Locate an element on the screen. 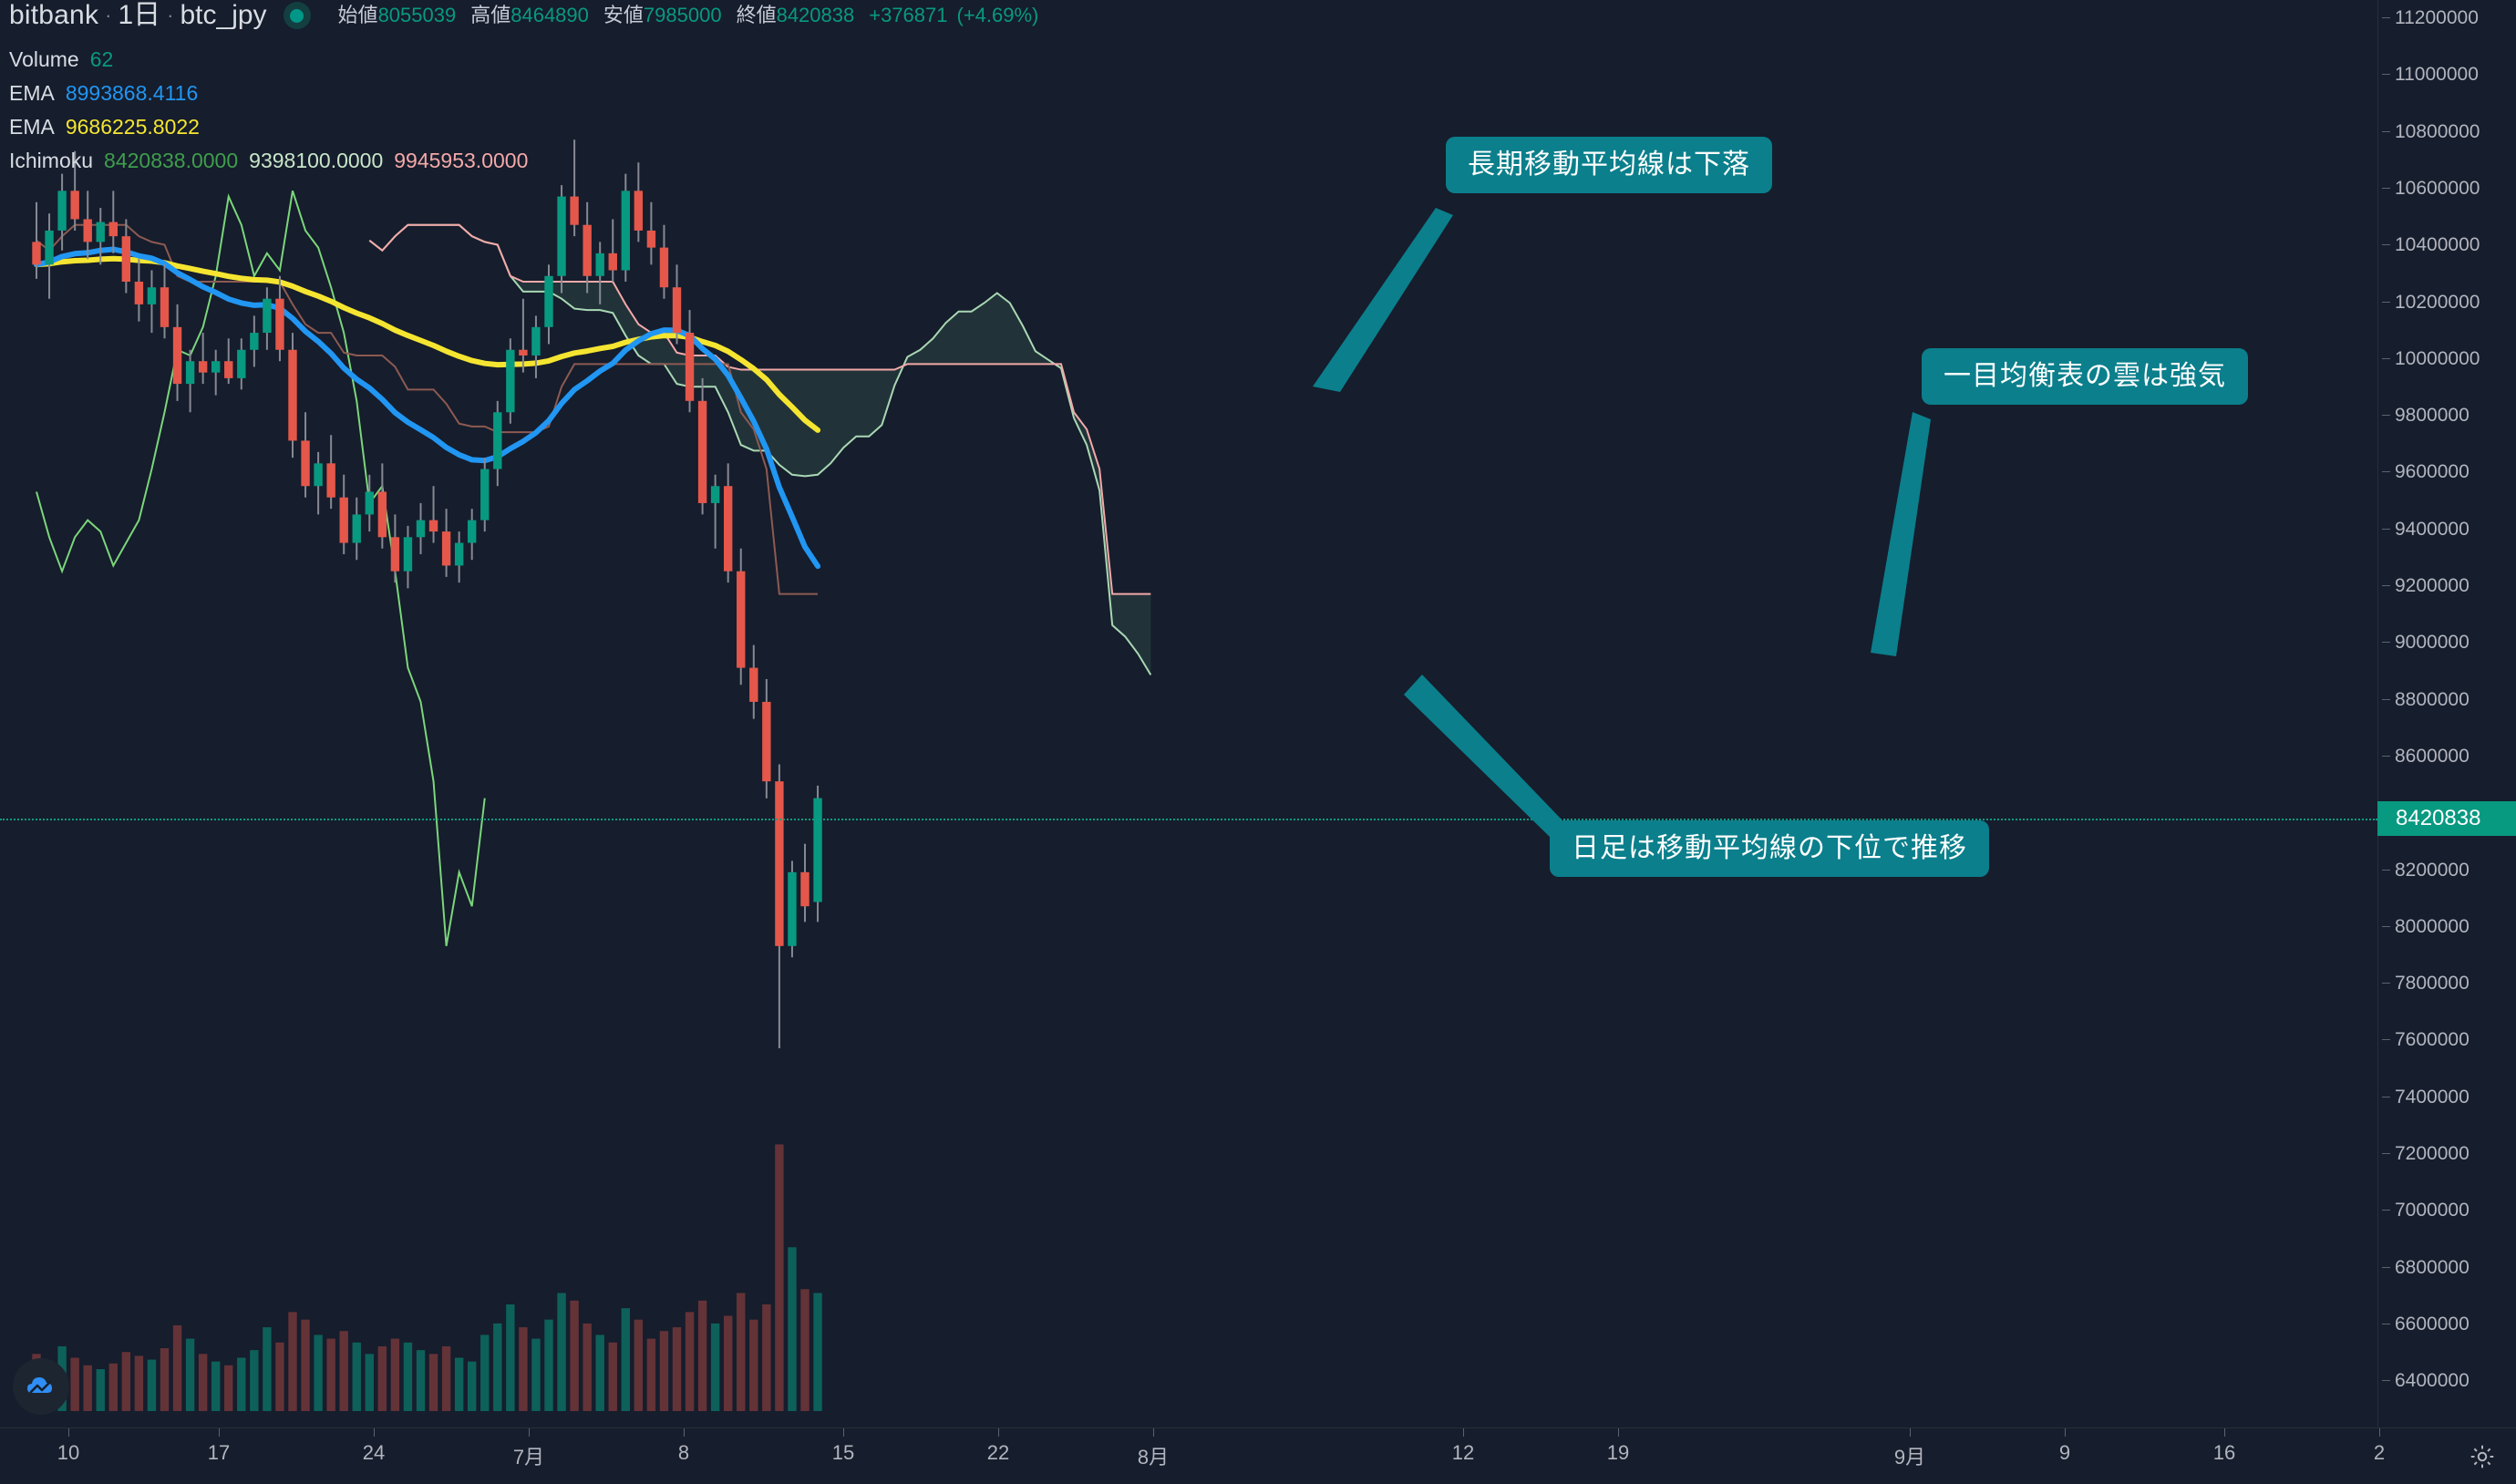  annotation-callout-2: 一目均衡表の雲は強気 is located at coordinates (2085, 376).